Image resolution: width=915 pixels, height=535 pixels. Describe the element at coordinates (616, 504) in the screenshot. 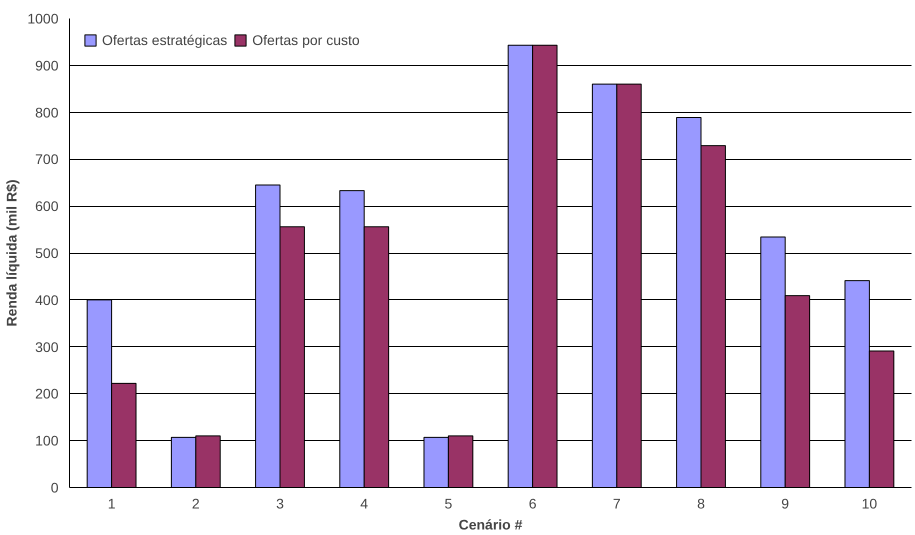

I see `x-tick-label: 7` at that location.